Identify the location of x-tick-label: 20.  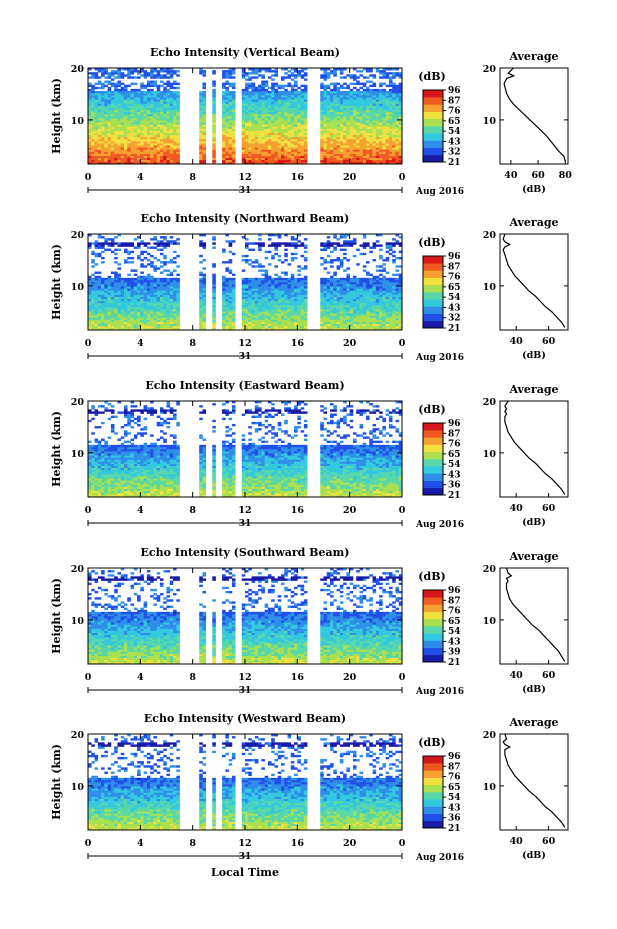
(350, 177).